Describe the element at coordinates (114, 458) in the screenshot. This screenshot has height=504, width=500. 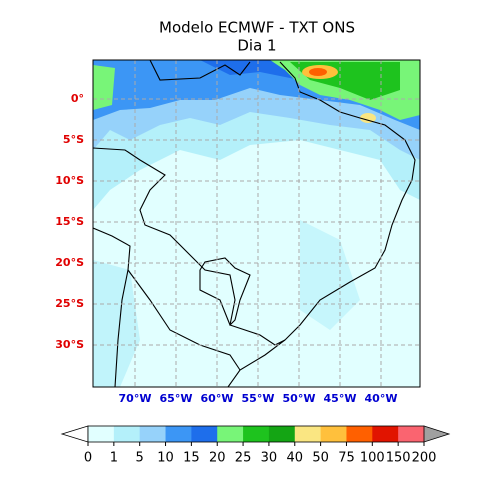
I see `colorbar-tick-label: 1` at that location.